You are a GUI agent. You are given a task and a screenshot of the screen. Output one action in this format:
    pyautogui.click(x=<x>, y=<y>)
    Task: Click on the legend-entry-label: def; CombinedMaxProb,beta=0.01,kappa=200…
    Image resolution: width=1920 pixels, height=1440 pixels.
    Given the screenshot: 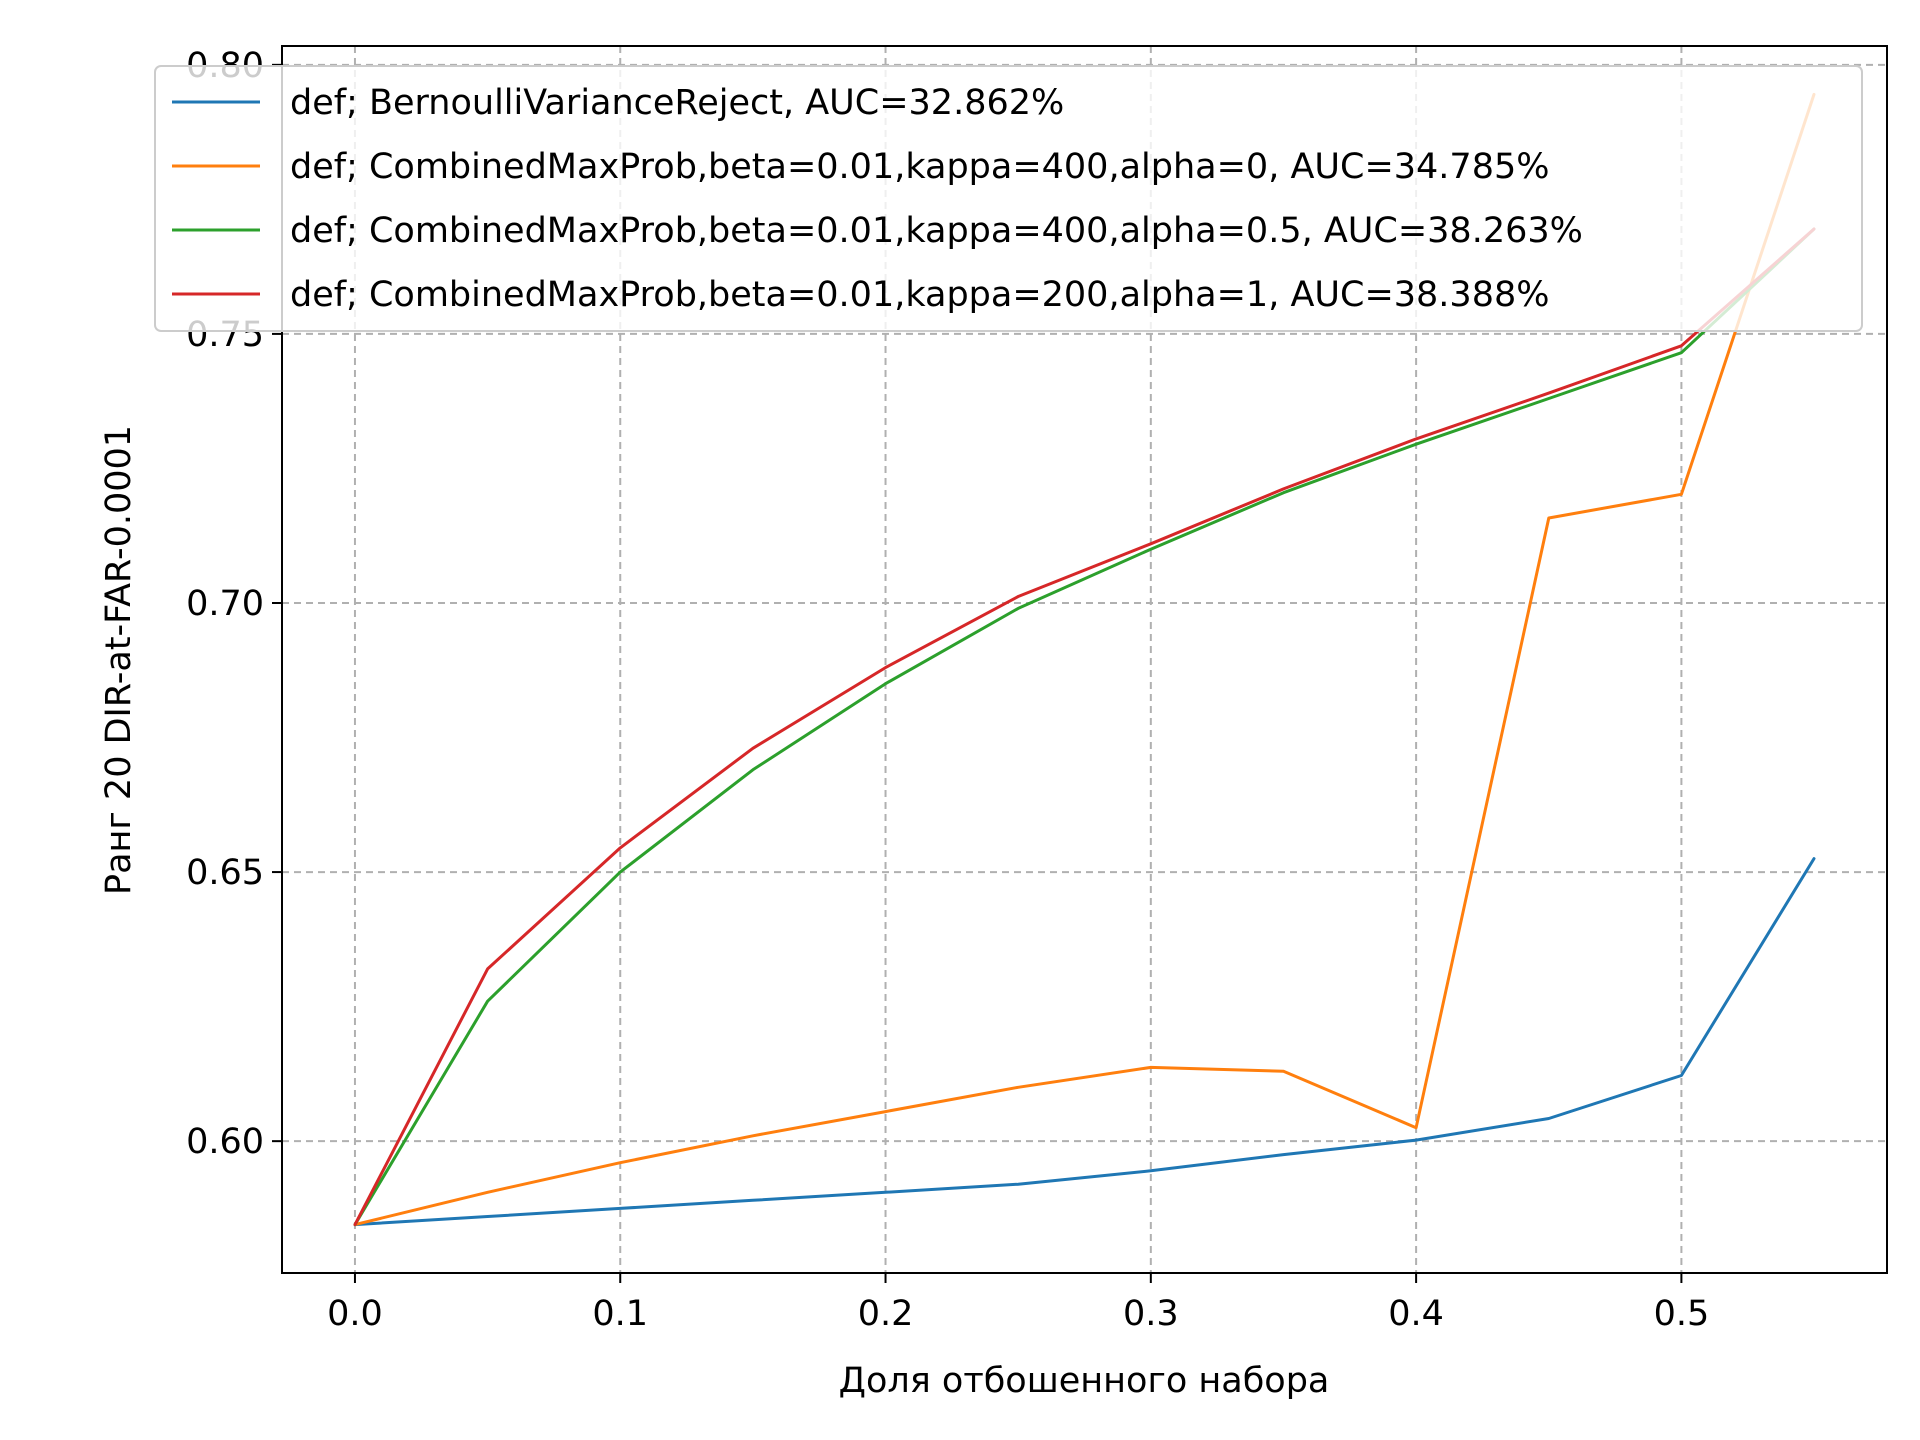 What is the action you would take?
    pyautogui.click(x=920, y=295)
    